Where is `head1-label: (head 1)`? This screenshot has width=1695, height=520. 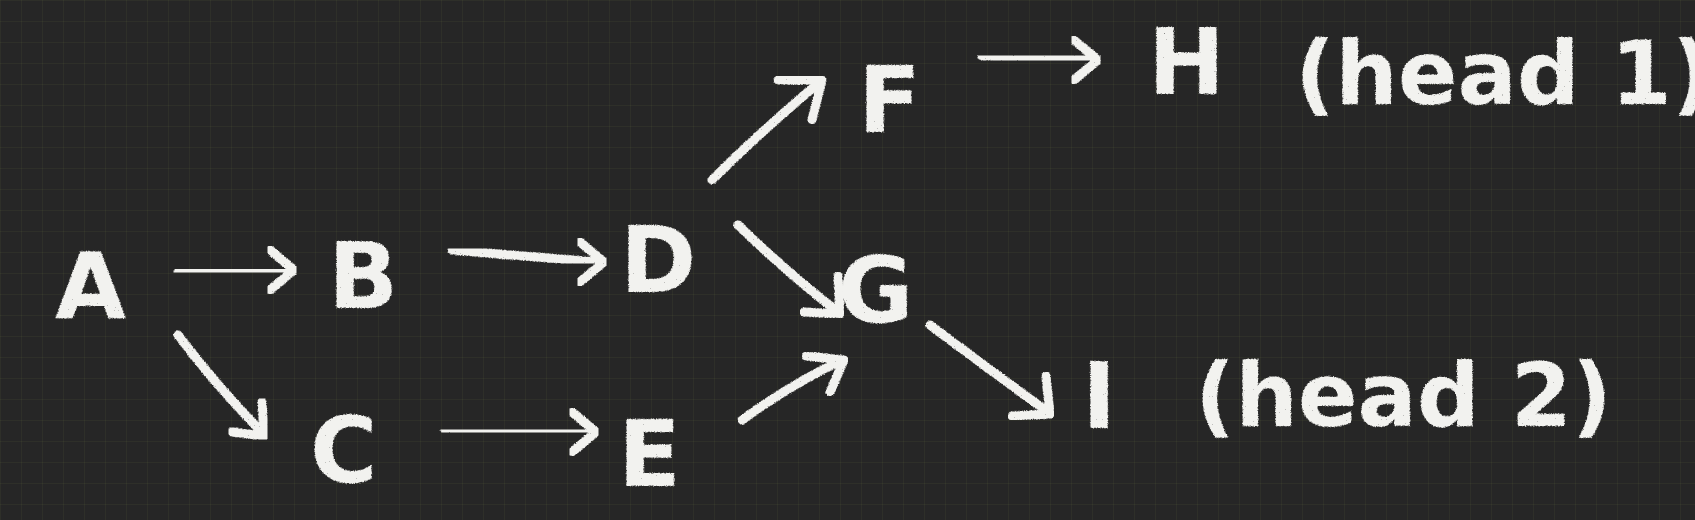 head1-label: (head 1) is located at coordinates (1495, 73).